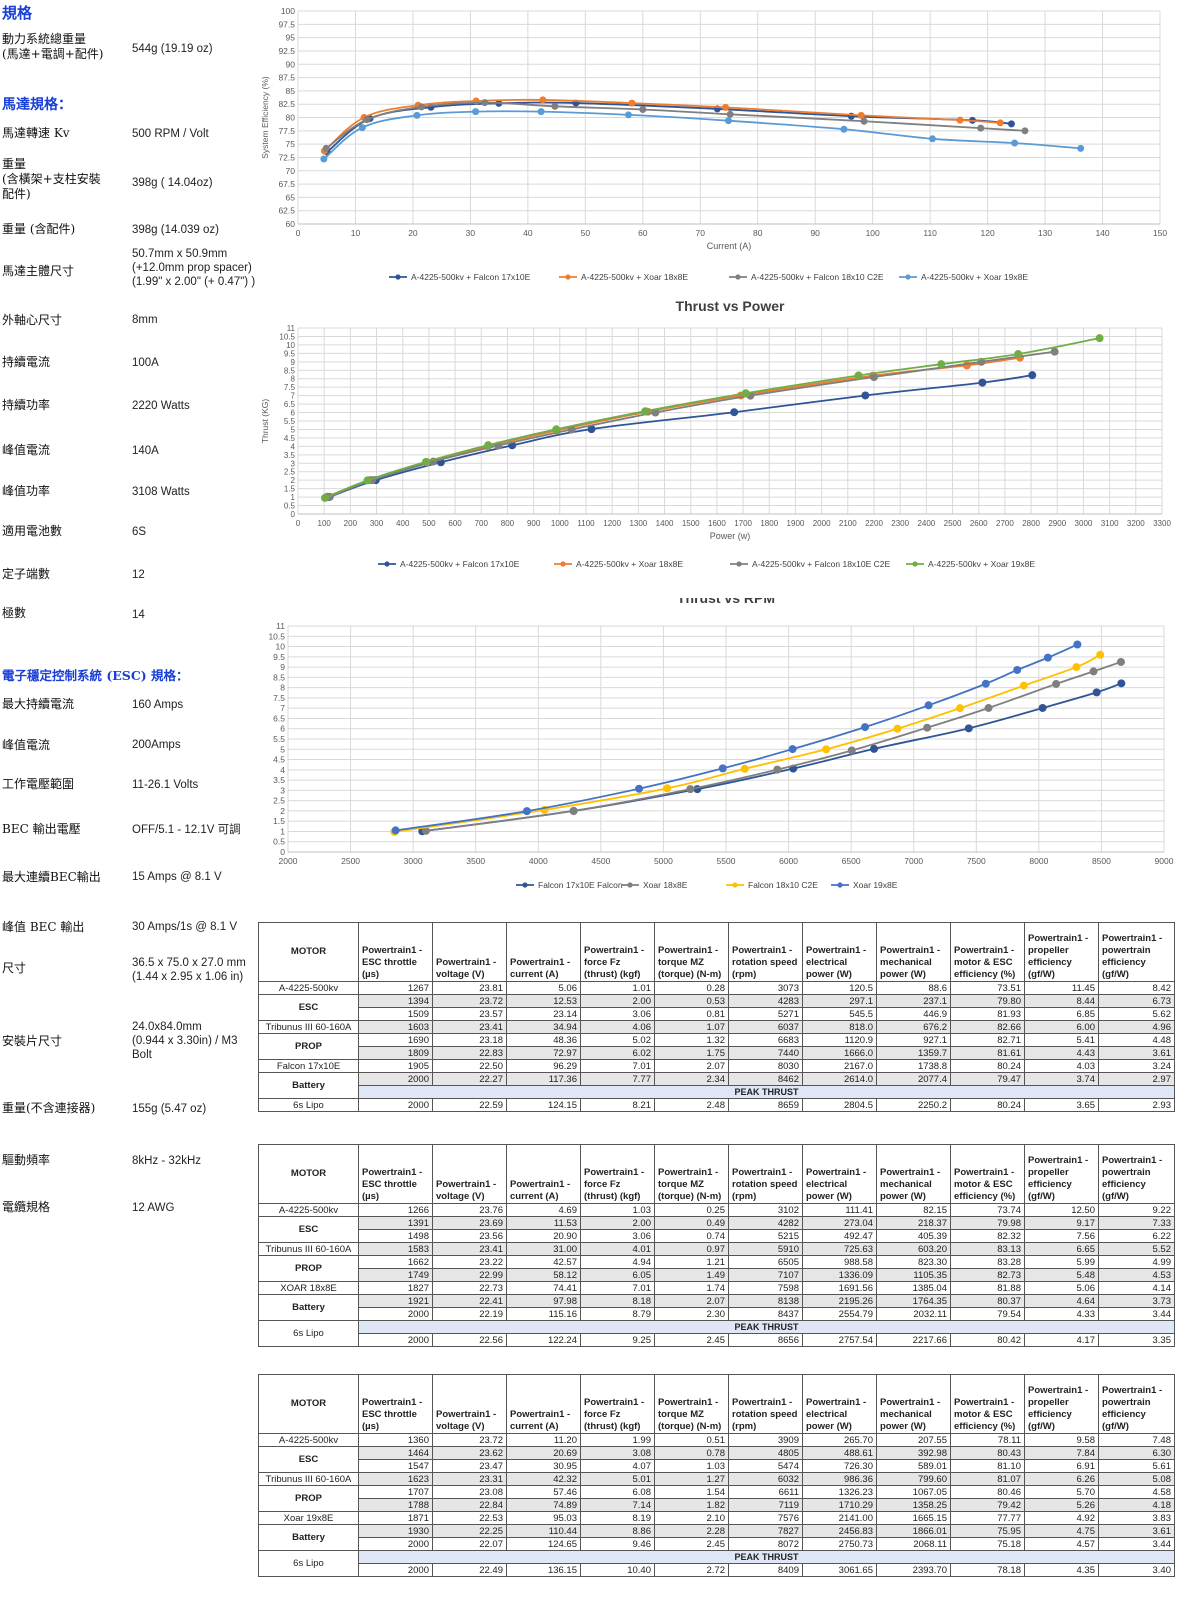 This screenshot has width=1200, height=1600. Describe the element at coordinates (691, 1466) in the screenshot. I see `table-cell: 1.03` at that location.